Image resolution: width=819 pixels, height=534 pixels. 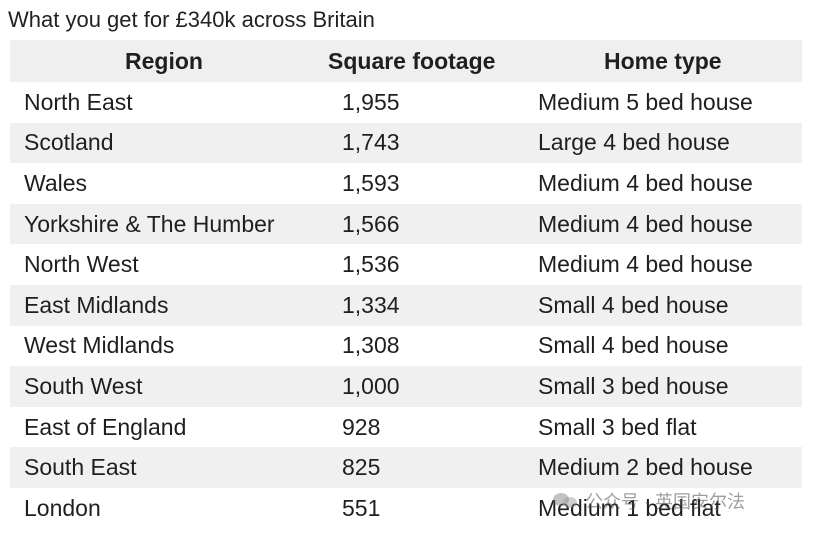 I want to click on header-home-type: Home type, so click(x=663, y=60).